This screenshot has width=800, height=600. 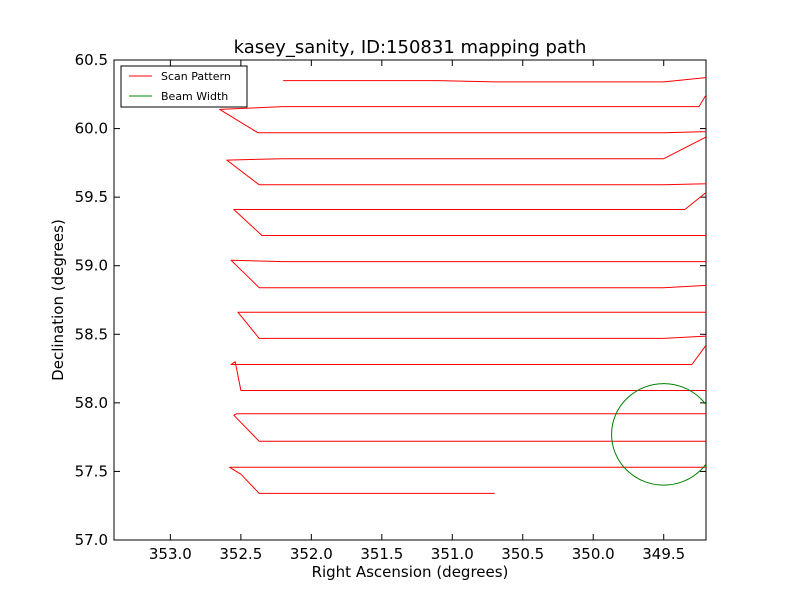 I want to click on x-tick-label: 350.5, so click(x=522, y=554).